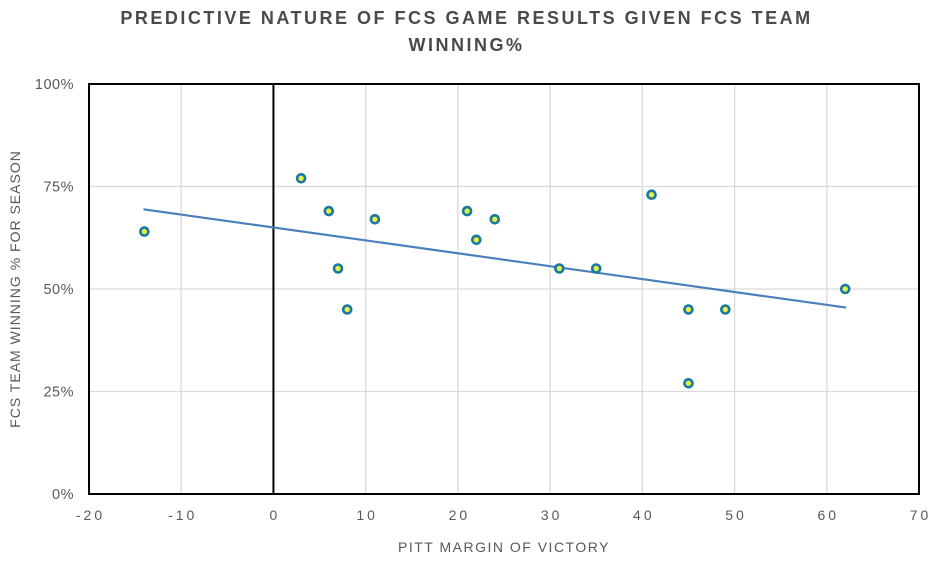 This screenshot has height=566, width=933. I want to click on x-tick-label: -10, so click(182, 515).